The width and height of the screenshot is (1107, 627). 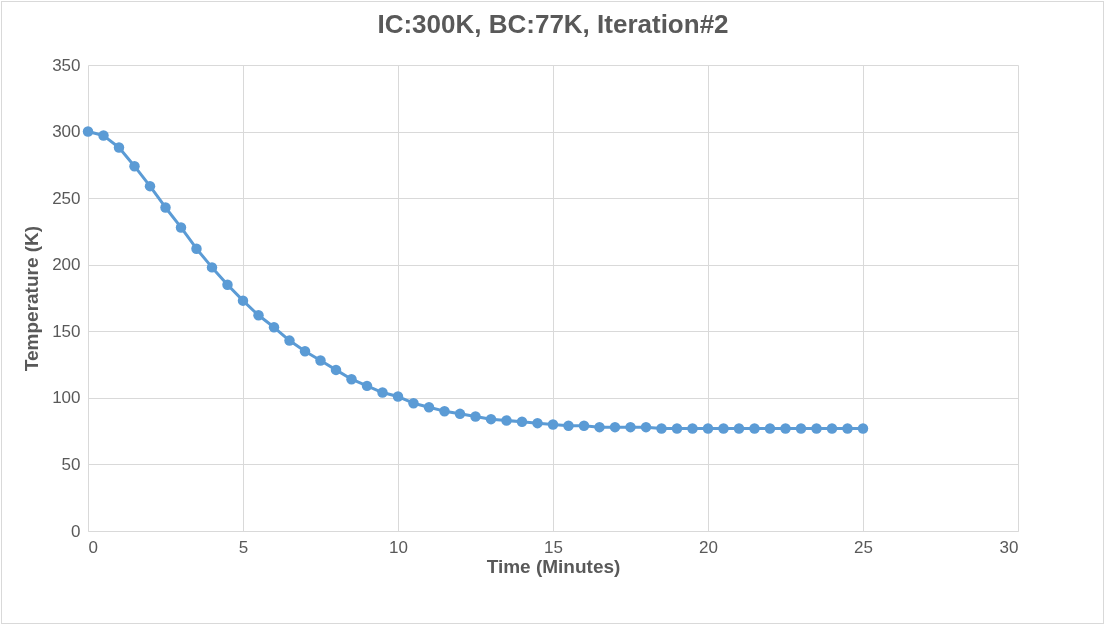 I want to click on x-tick-label: 20, so click(x=708, y=547).